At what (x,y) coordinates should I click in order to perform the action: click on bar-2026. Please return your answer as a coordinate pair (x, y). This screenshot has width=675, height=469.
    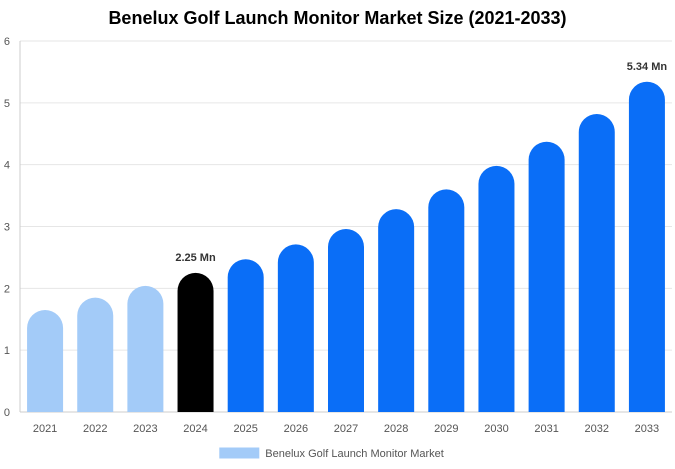
    Looking at the image, I should click on (295, 328).